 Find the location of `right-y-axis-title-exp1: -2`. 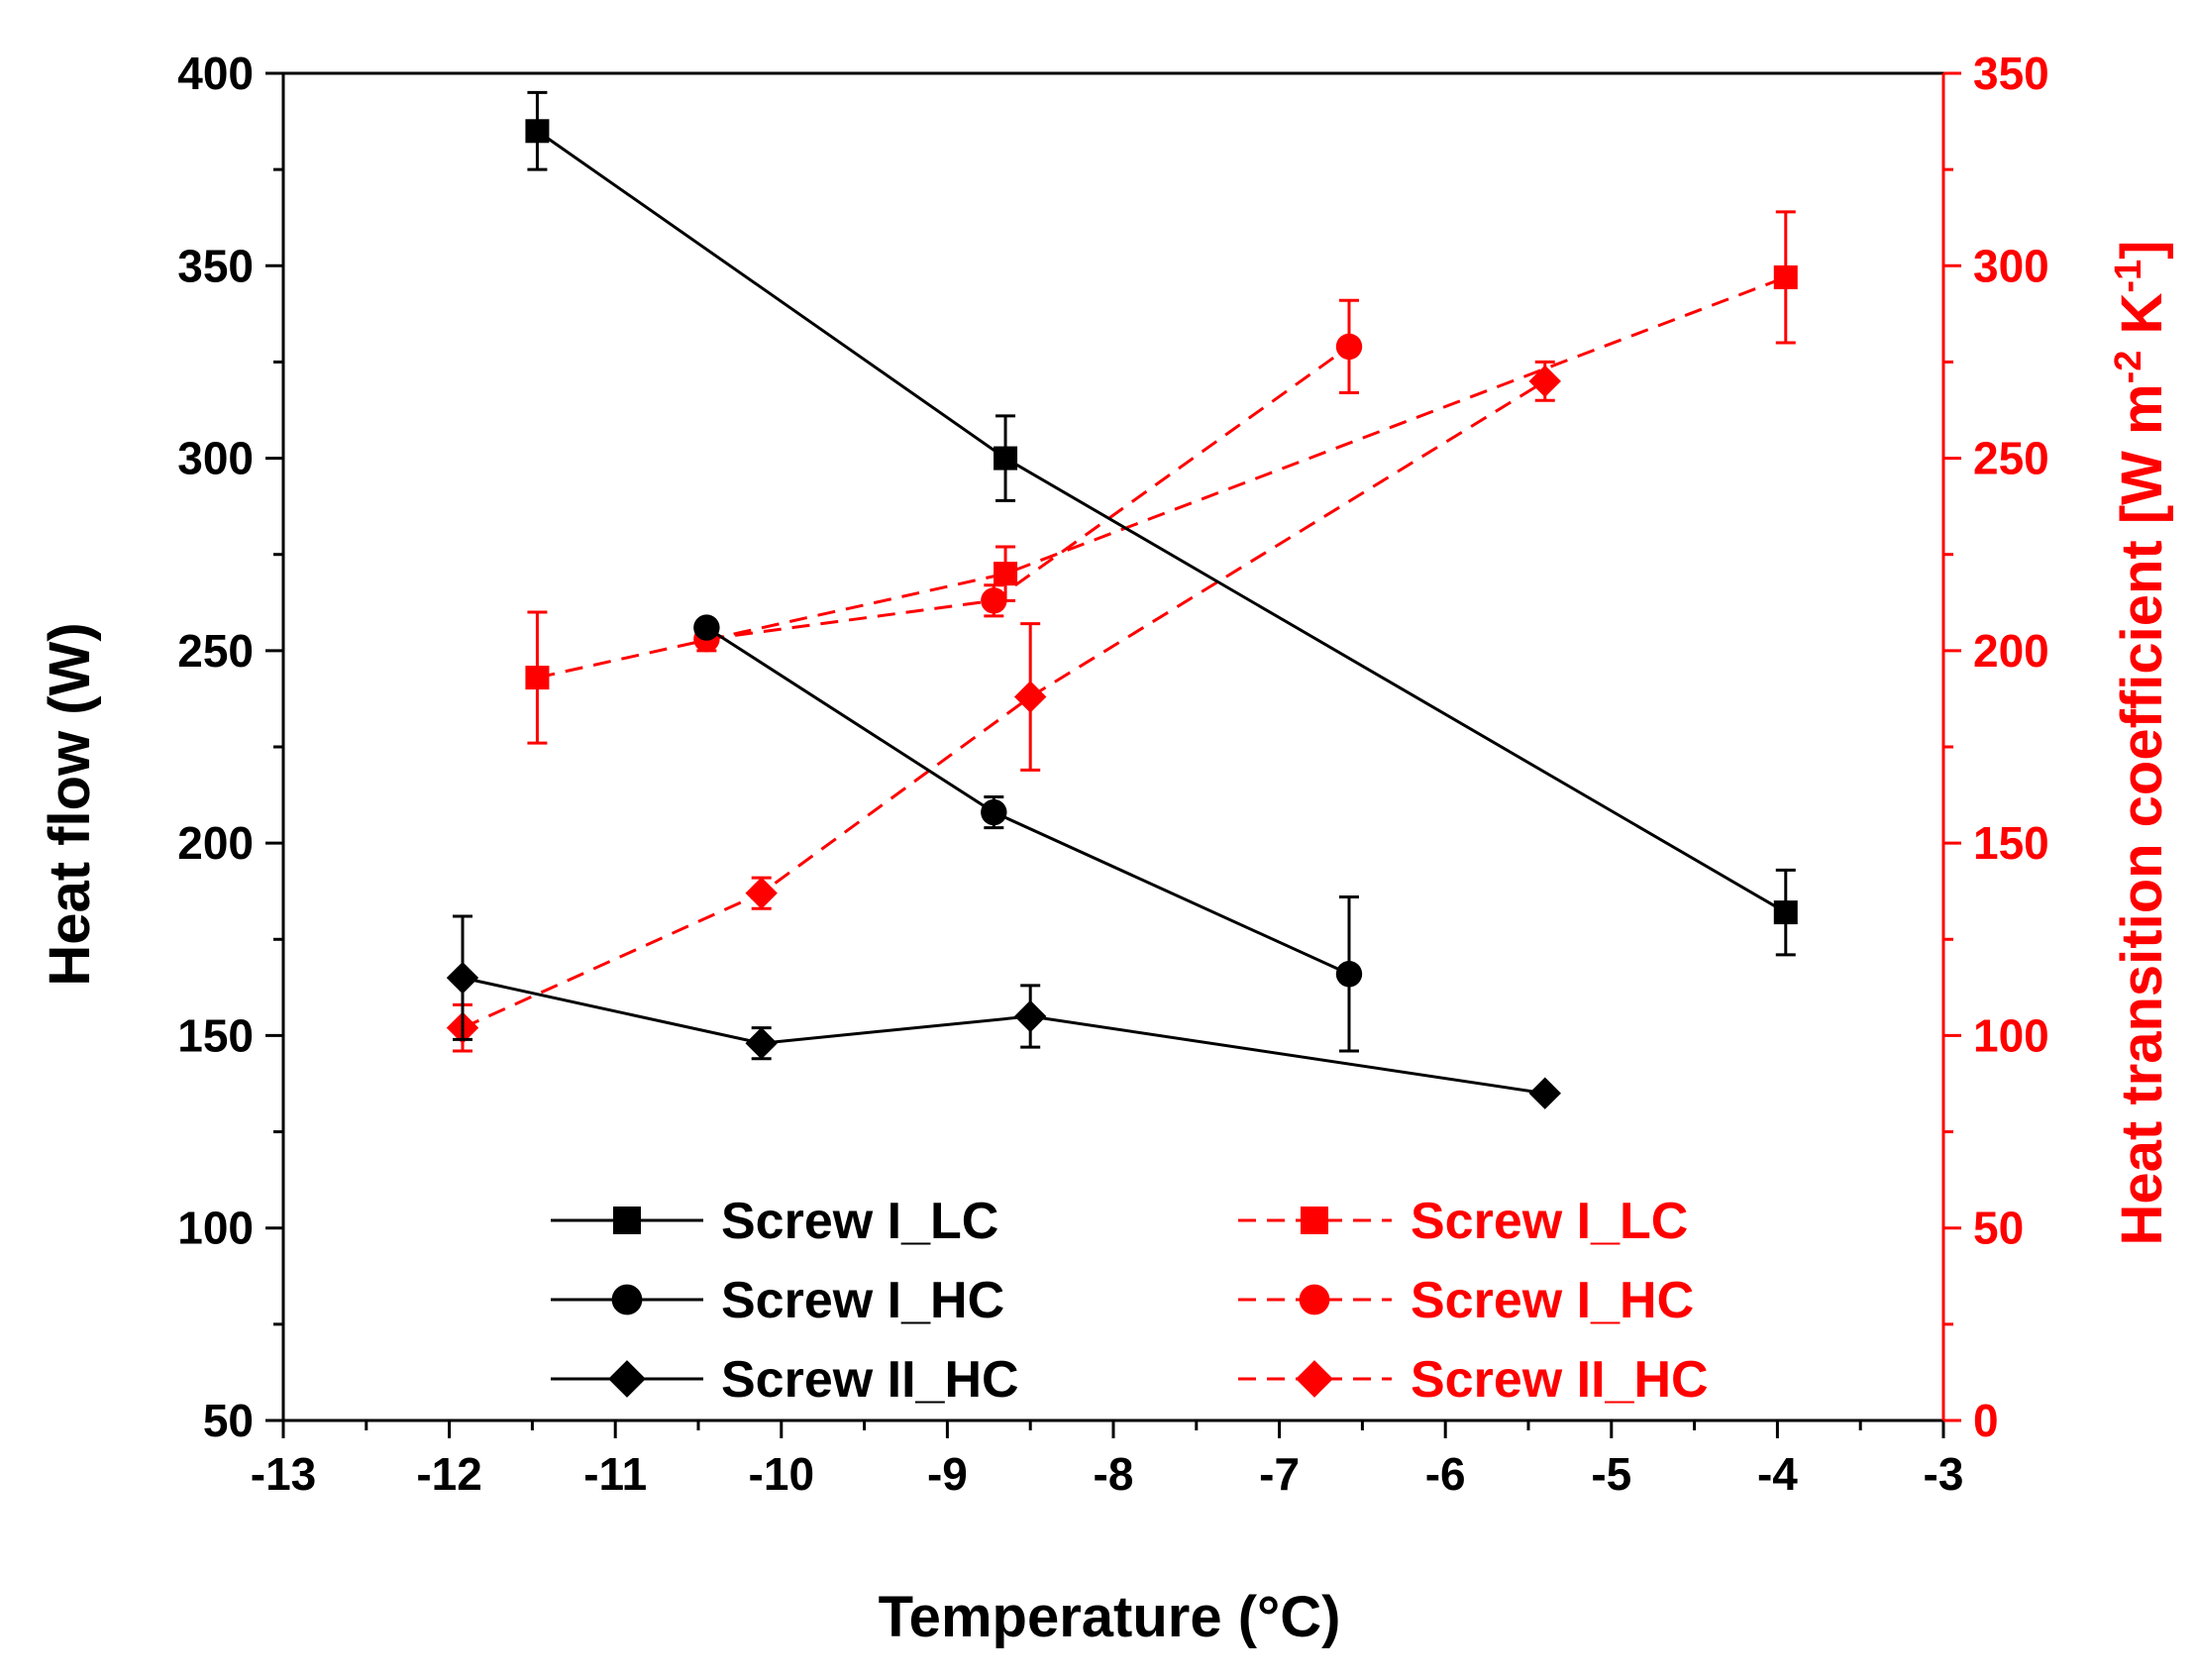

right-y-axis-title-exp1: -2 is located at coordinates (2128, 367).